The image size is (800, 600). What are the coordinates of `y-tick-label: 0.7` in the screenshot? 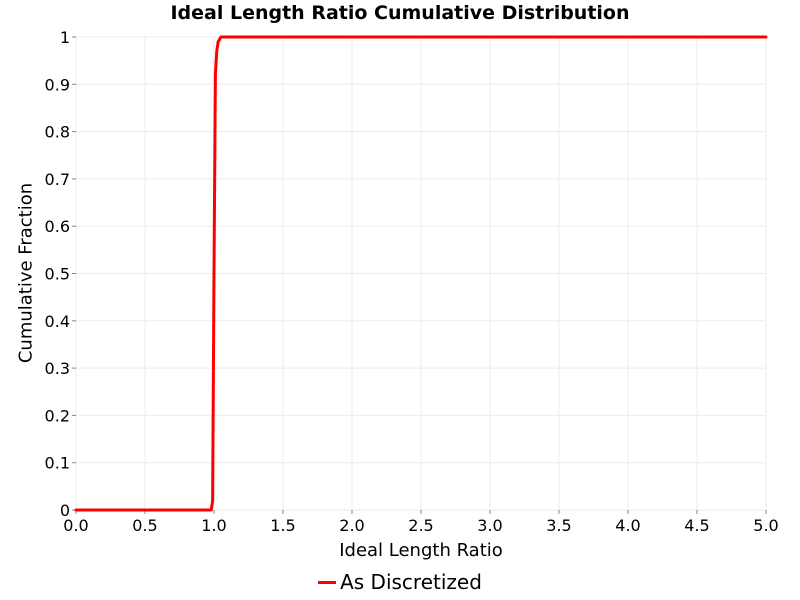 It's located at (57, 179).